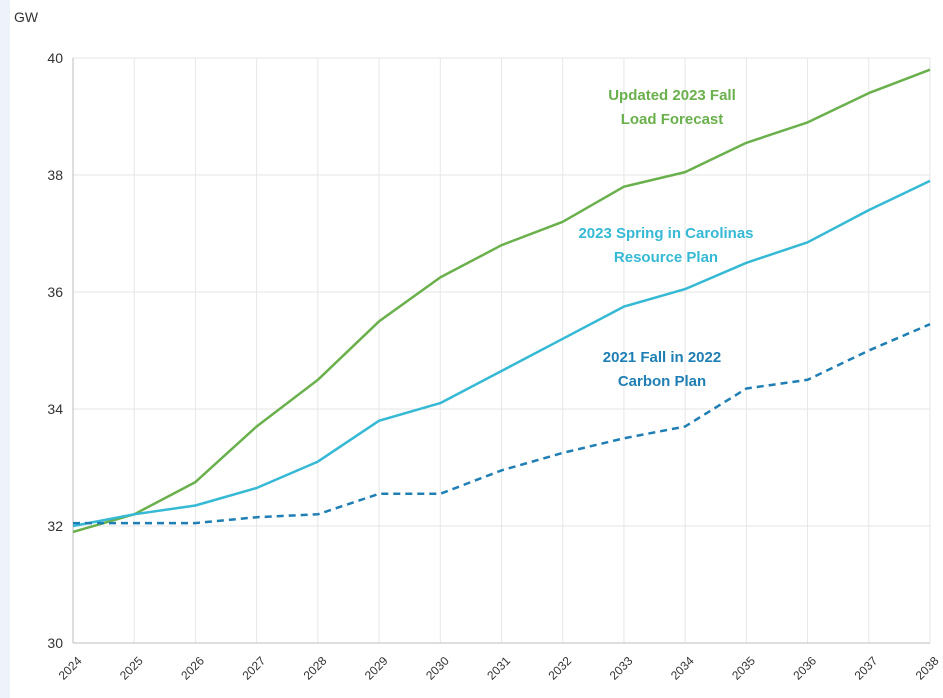  Describe the element at coordinates (662, 381) in the screenshot. I see `series-annotation: Carbon Plan` at that location.